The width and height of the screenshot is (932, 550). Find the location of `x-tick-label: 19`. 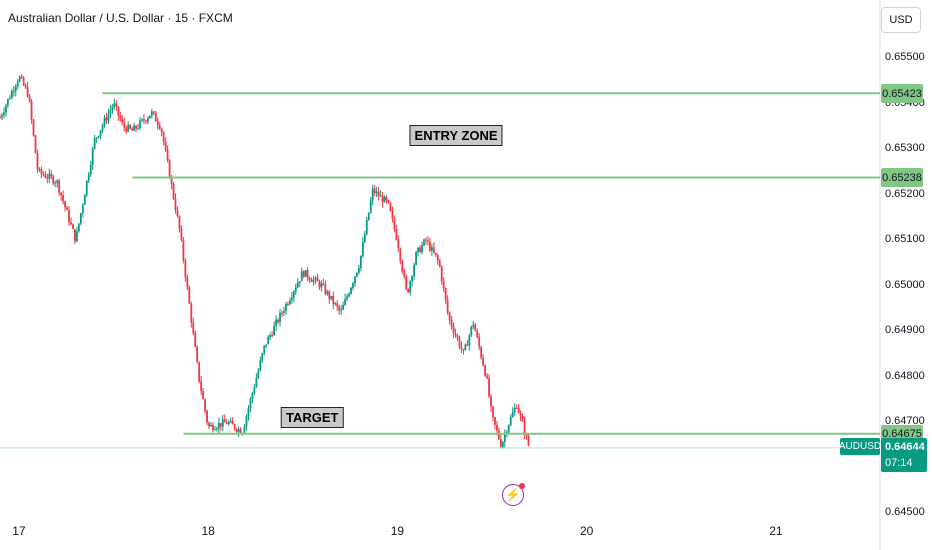

x-tick-label: 19 is located at coordinates (397, 531).